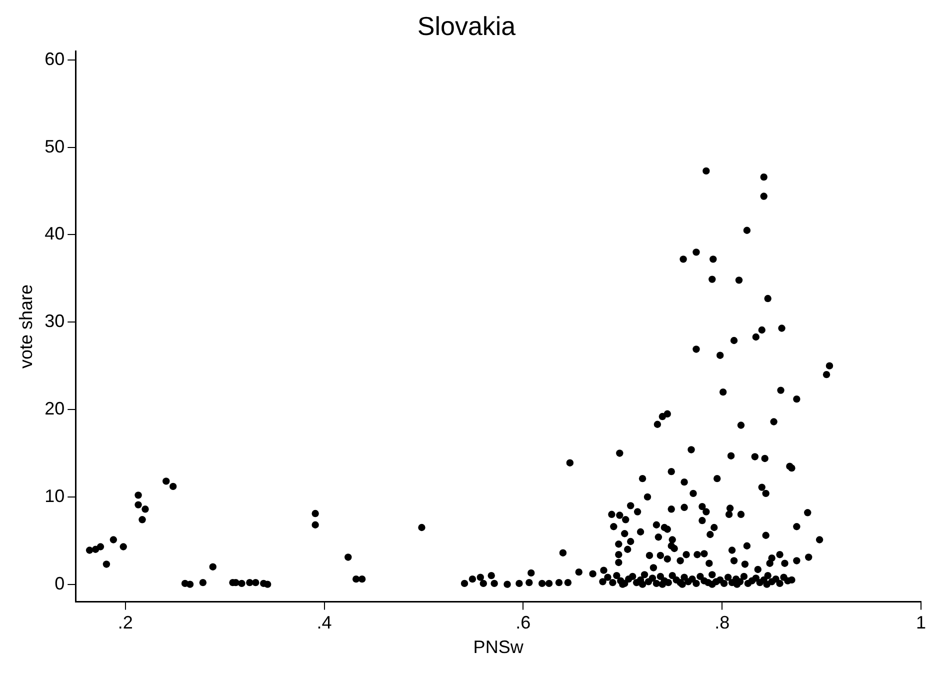 The image size is (943, 675). What do you see at coordinates (54, 496) in the screenshot?
I see `y-tick-label: 10` at bounding box center [54, 496].